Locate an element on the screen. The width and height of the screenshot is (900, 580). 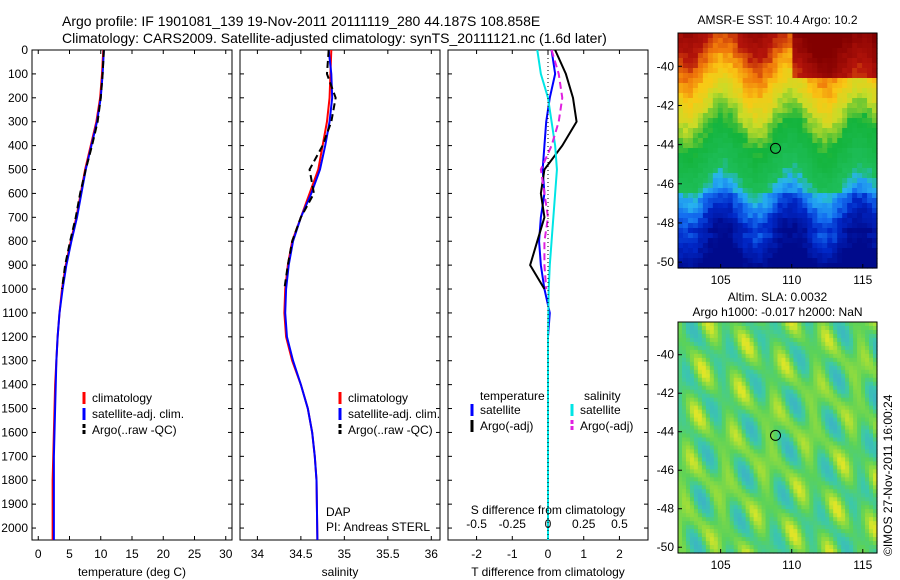
y-tick-label-1300: 1300 is located at coordinates (14, 361).